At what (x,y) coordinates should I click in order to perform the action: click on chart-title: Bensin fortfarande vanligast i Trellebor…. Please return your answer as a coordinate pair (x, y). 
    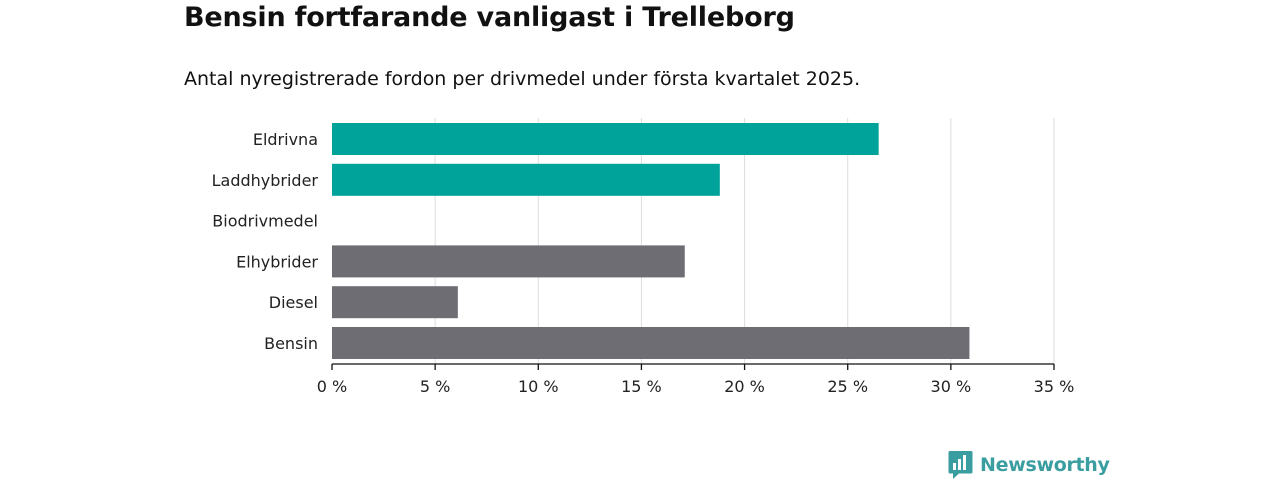
    Looking at the image, I should click on (489, 17).